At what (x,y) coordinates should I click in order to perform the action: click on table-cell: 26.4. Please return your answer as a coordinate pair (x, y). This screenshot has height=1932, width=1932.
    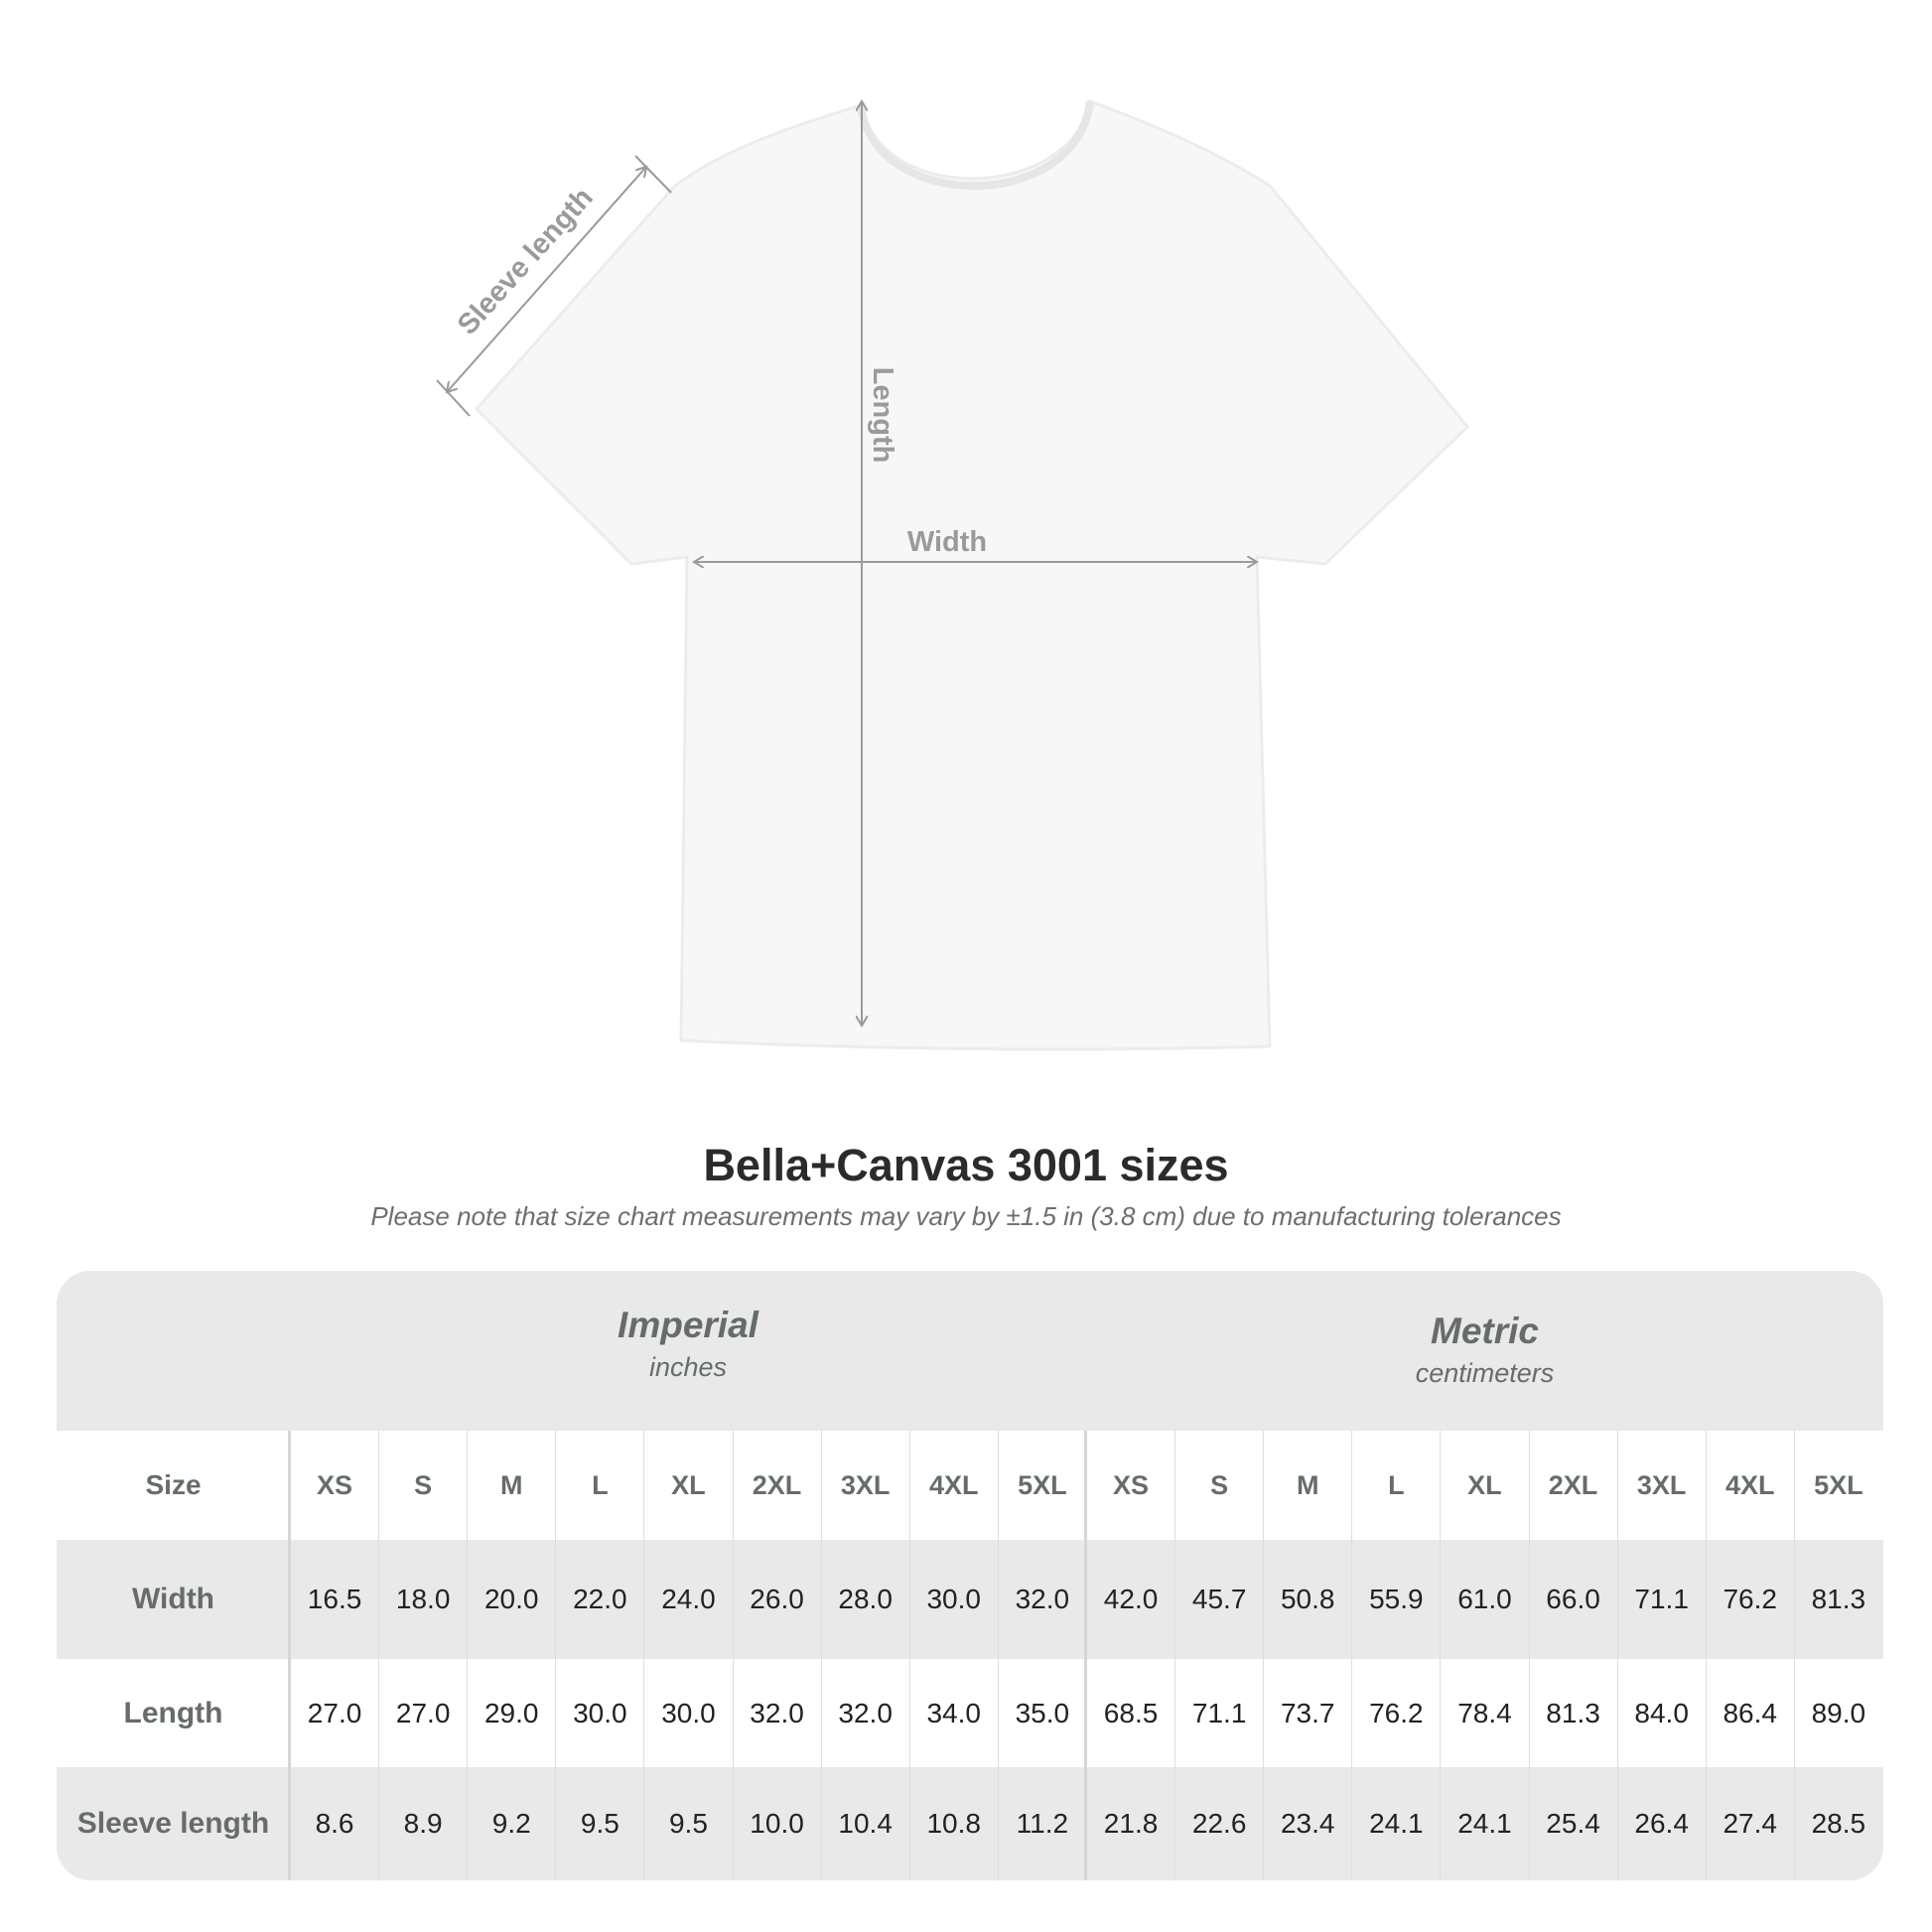
    Looking at the image, I should click on (1661, 1823).